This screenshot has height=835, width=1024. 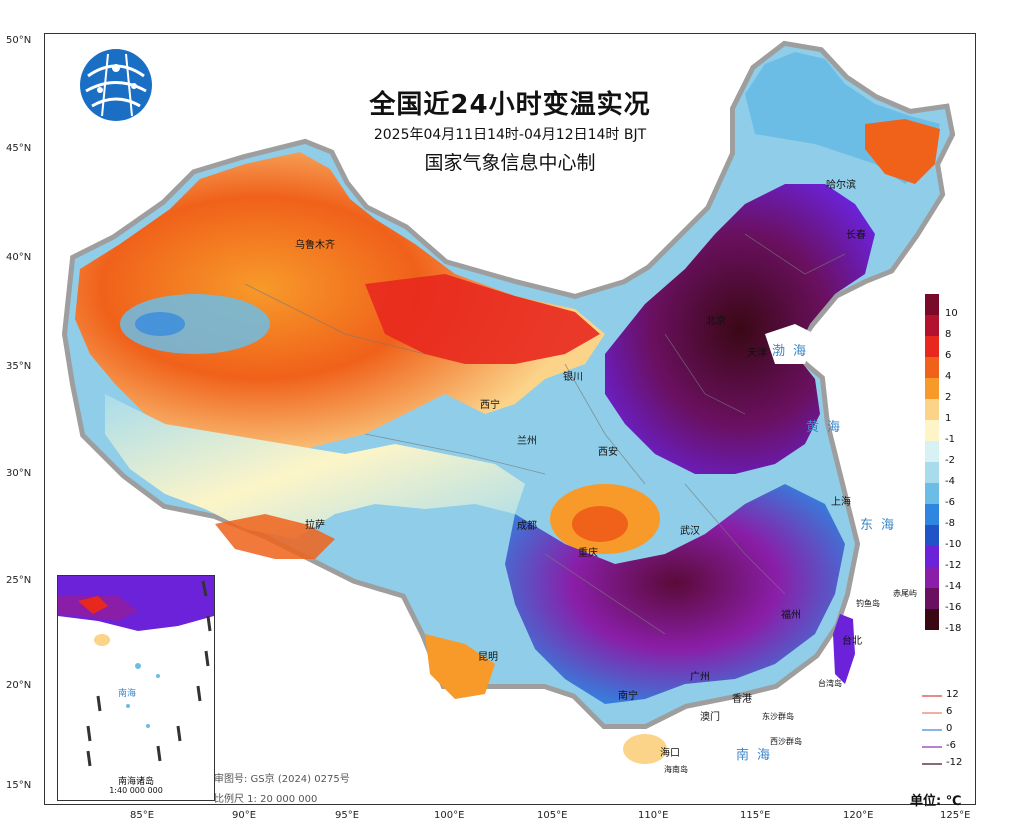 I want to click on city-nanning: 南宁, so click(x=628, y=696).